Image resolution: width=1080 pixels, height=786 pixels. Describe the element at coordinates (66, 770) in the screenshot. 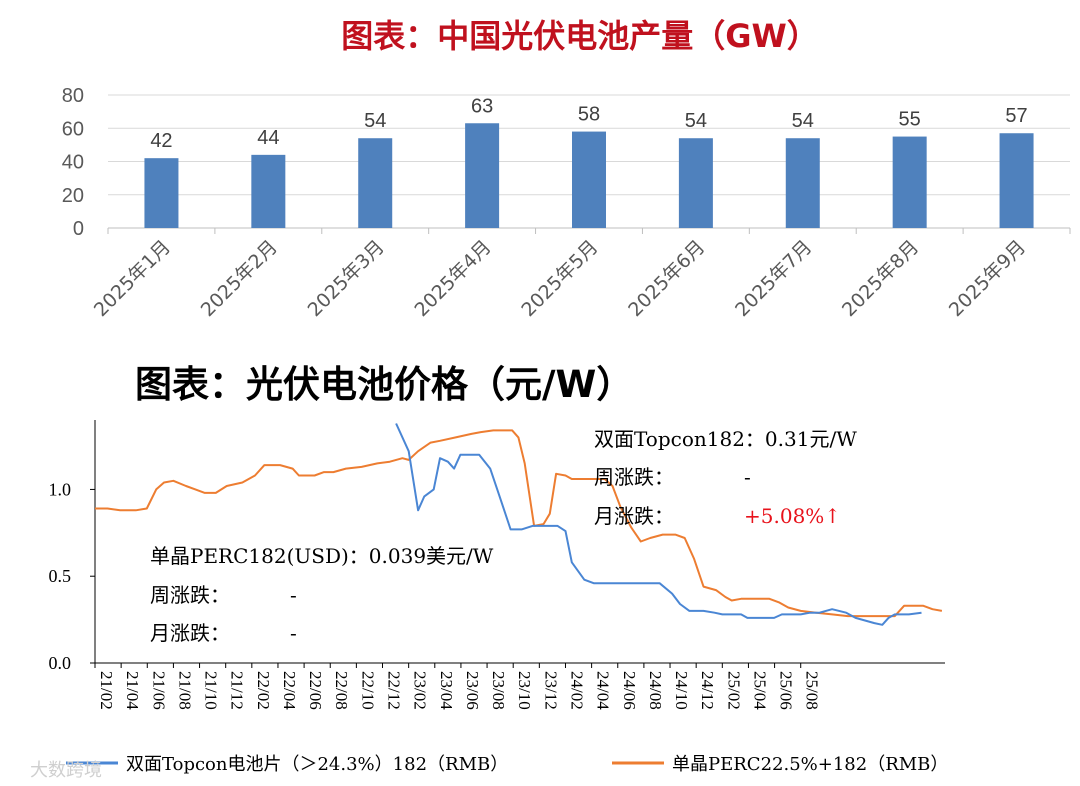

I see `watermark: 大数跨境` at that location.